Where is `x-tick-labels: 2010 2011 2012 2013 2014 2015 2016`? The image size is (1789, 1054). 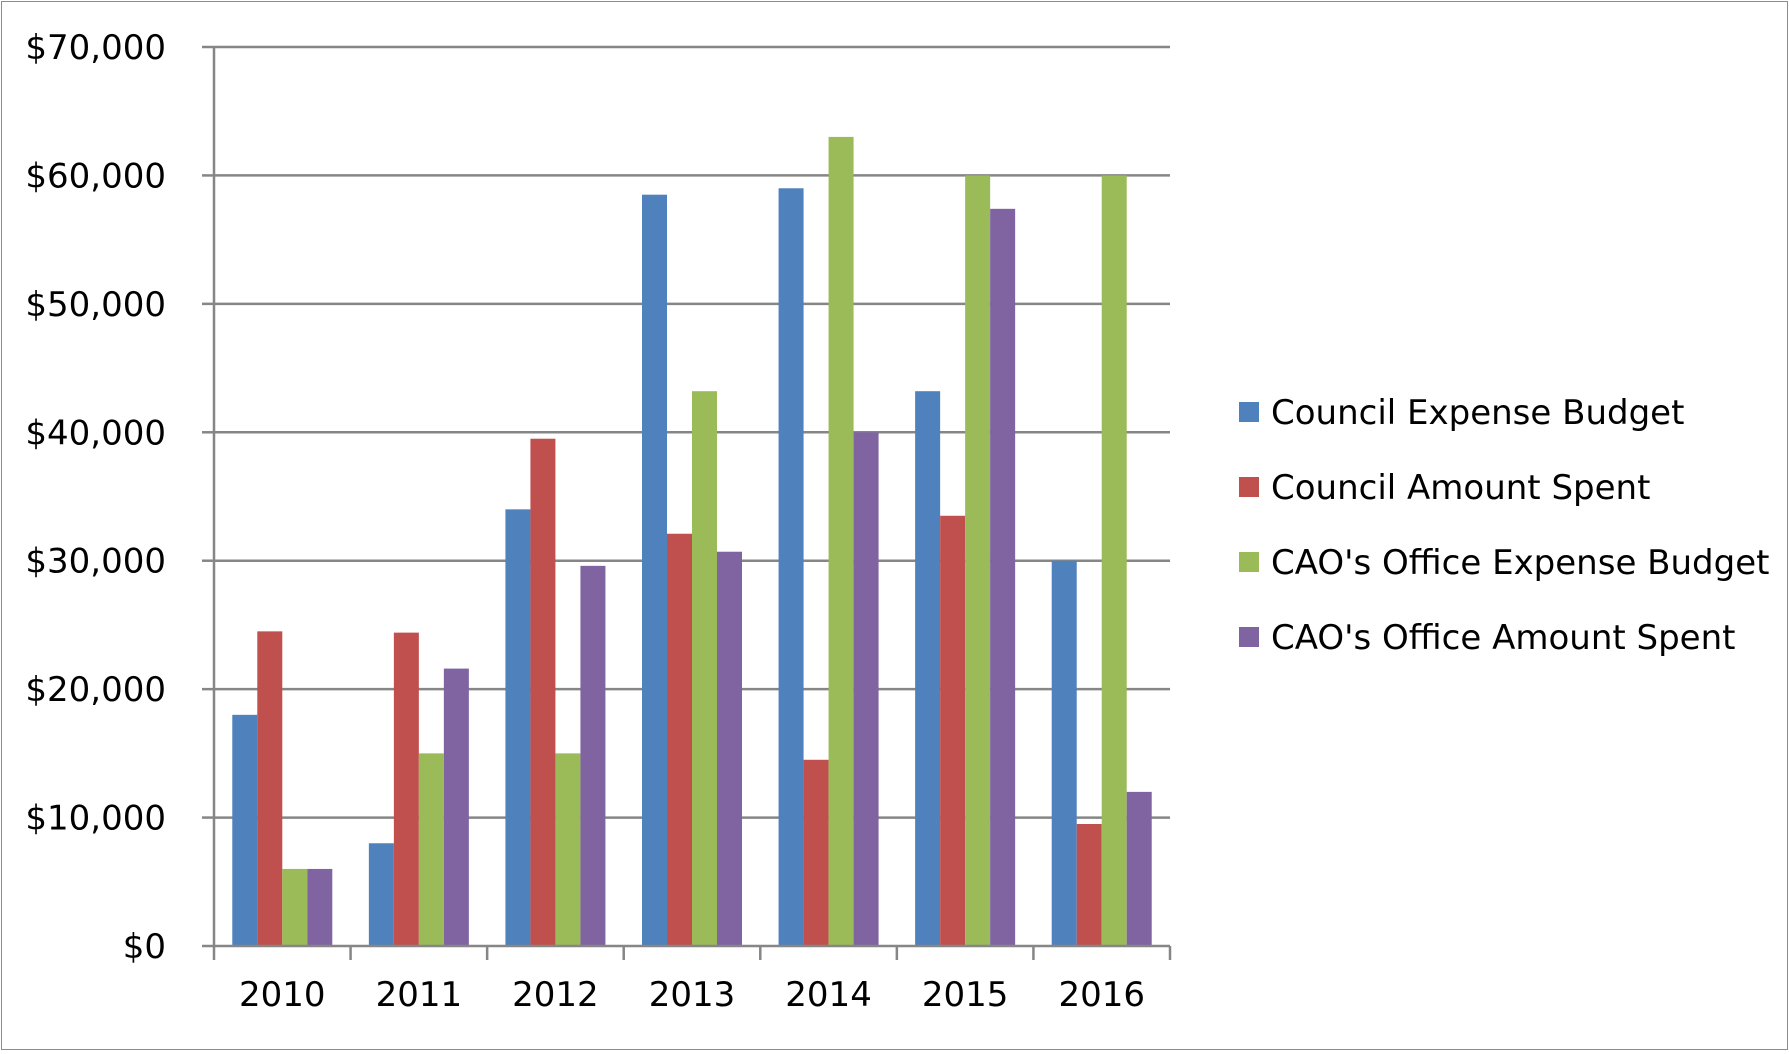
x-tick-labels: 2010 2011 2012 2013 2014 2015 2016 is located at coordinates (692, 995).